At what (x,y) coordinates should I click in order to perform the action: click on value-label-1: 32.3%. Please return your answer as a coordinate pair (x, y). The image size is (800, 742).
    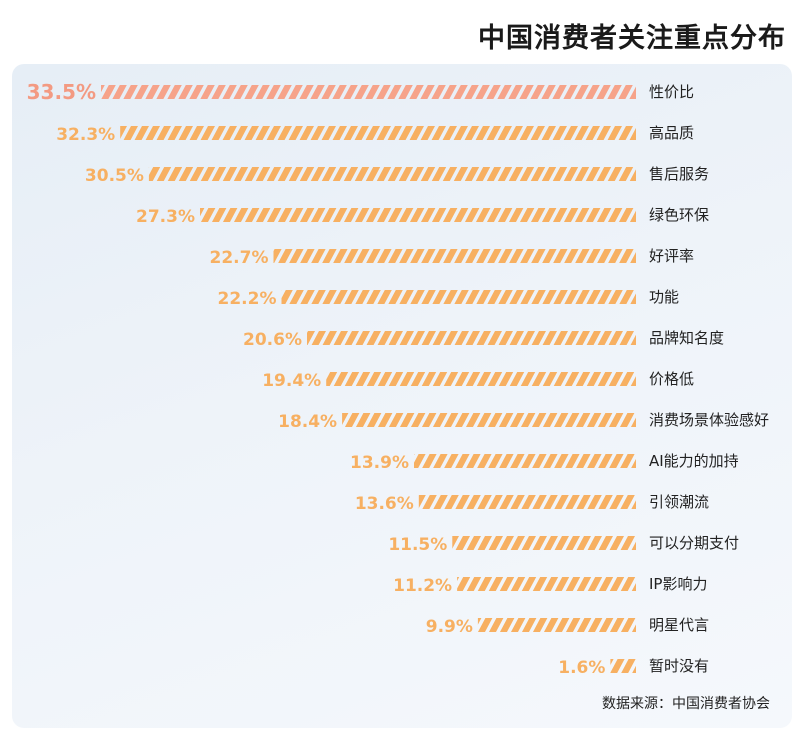
    Looking at the image, I should click on (85, 135).